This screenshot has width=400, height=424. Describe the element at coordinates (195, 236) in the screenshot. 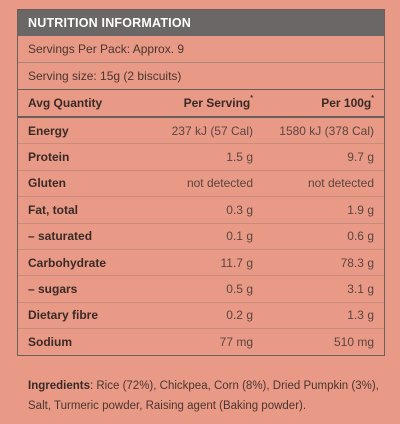

I see `per-serving-value: 0.1 g` at that location.